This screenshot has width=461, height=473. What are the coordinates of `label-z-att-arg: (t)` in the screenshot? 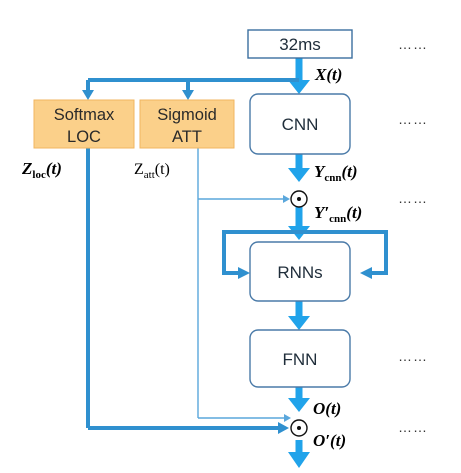 It's located at (162, 169).